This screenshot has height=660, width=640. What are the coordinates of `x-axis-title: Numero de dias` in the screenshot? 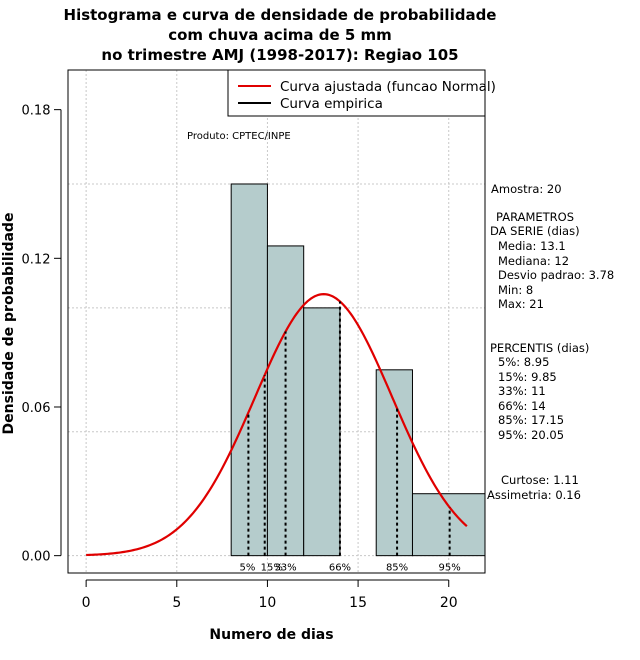 It's located at (271, 635).